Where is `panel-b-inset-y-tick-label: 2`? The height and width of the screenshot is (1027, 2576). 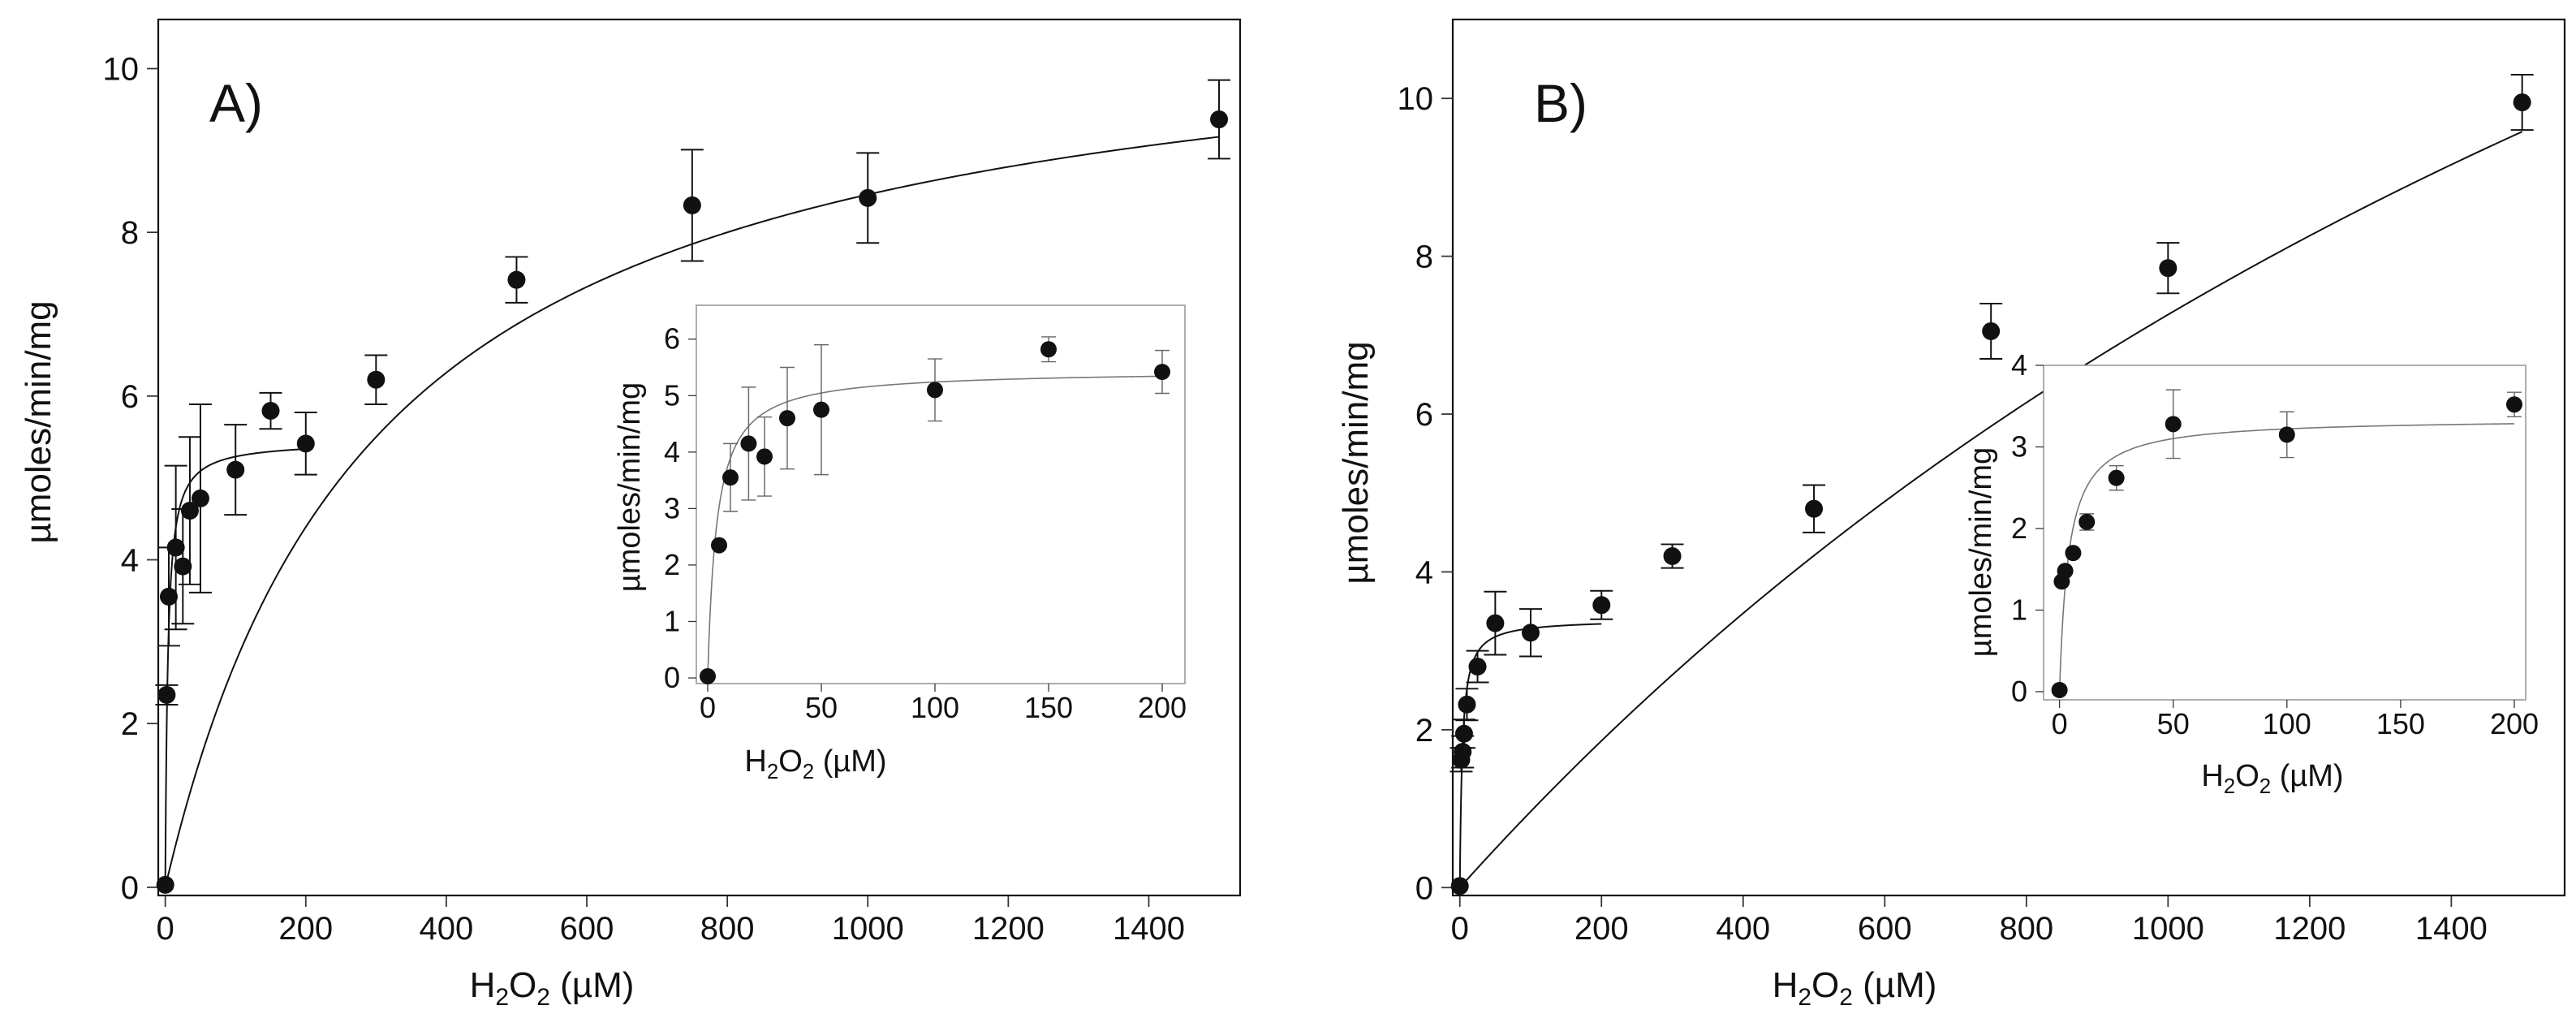 panel-b-inset-y-tick-label: 2 is located at coordinates (2019, 528).